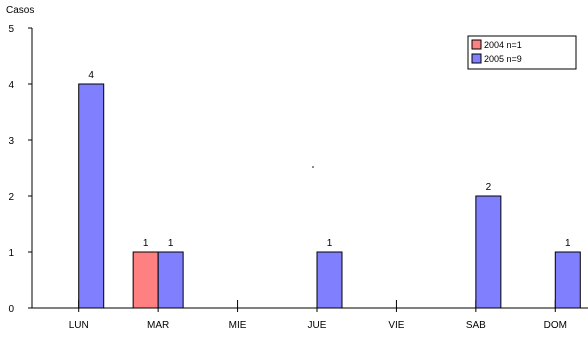 This screenshot has width=588, height=344. I want to click on x-tick-label: SAB, so click(476, 325).